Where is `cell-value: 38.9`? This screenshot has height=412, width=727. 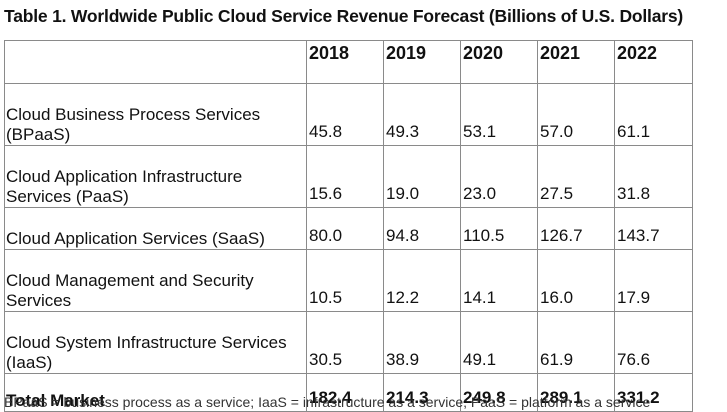
cell-value: 38.9 is located at coordinates (422, 342).